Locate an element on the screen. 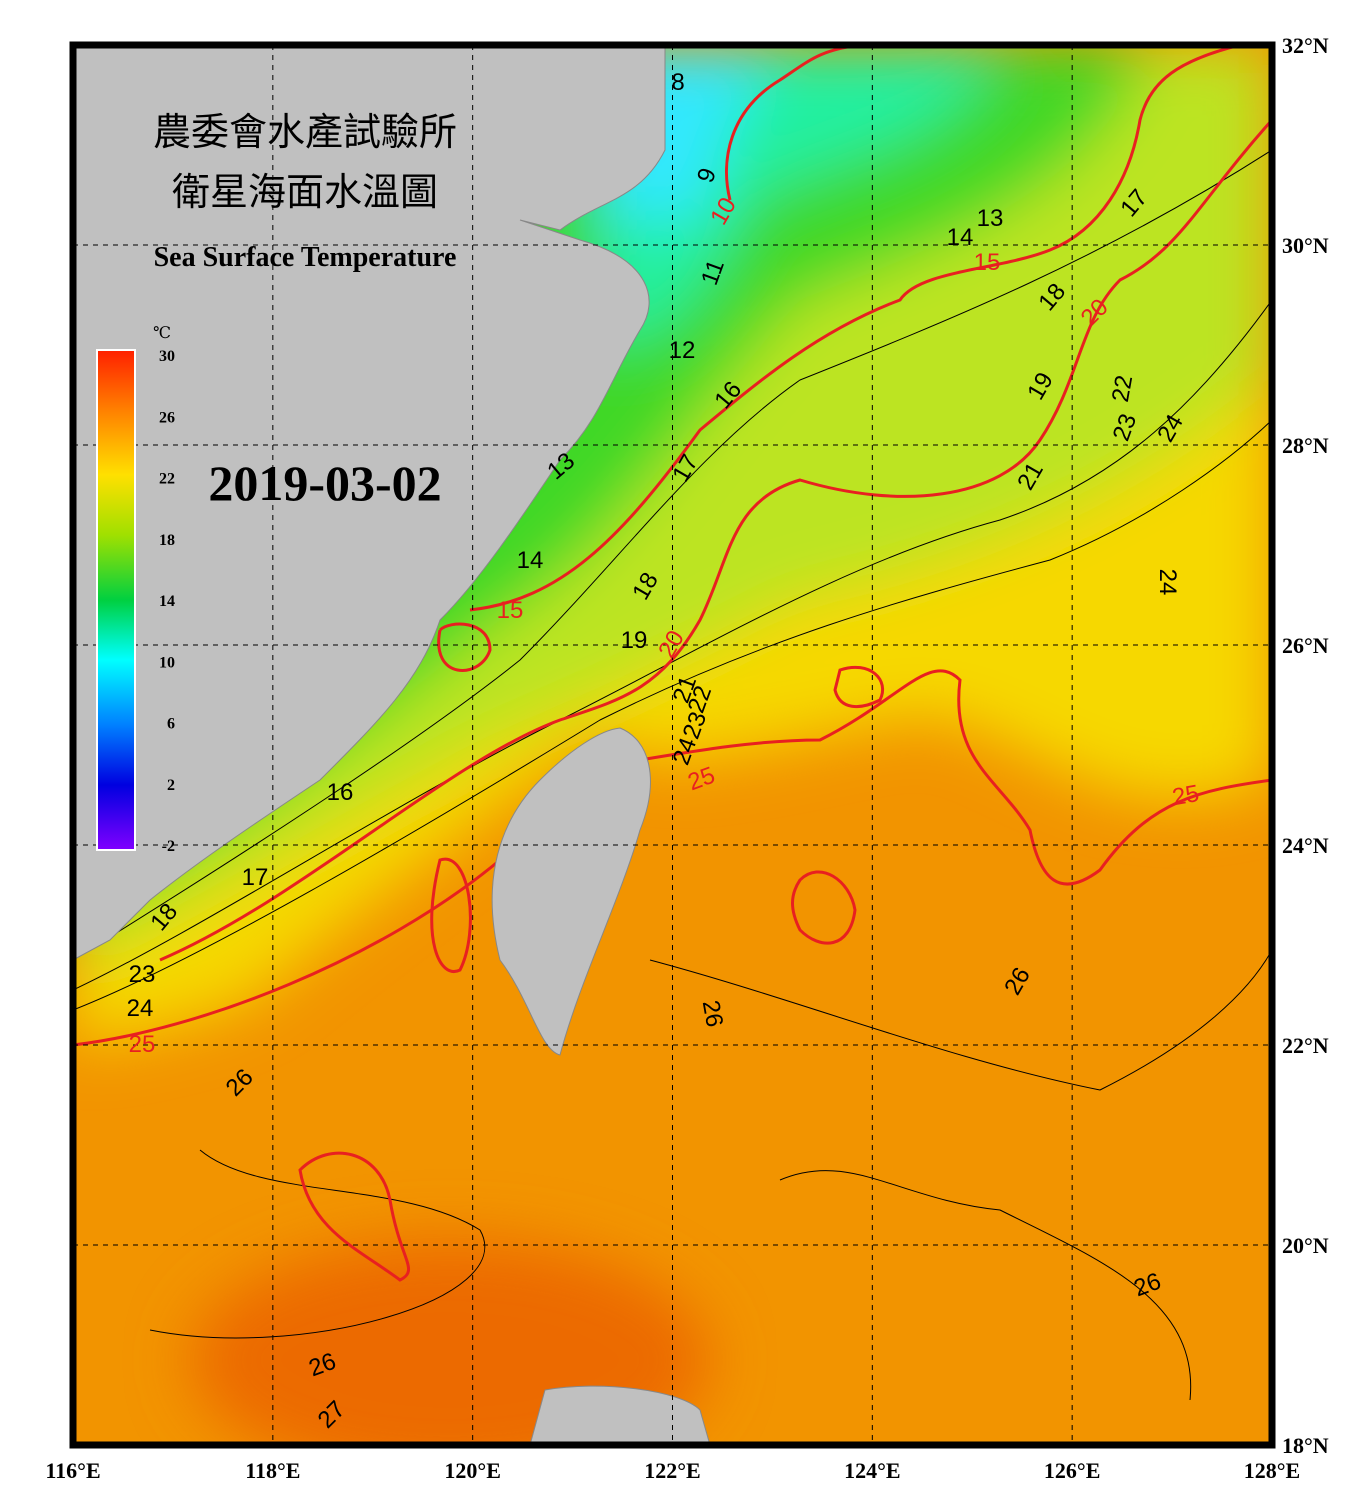 The height and width of the screenshot is (1500, 1350). lat-label: 18°N is located at coordinates (1305, 1445).